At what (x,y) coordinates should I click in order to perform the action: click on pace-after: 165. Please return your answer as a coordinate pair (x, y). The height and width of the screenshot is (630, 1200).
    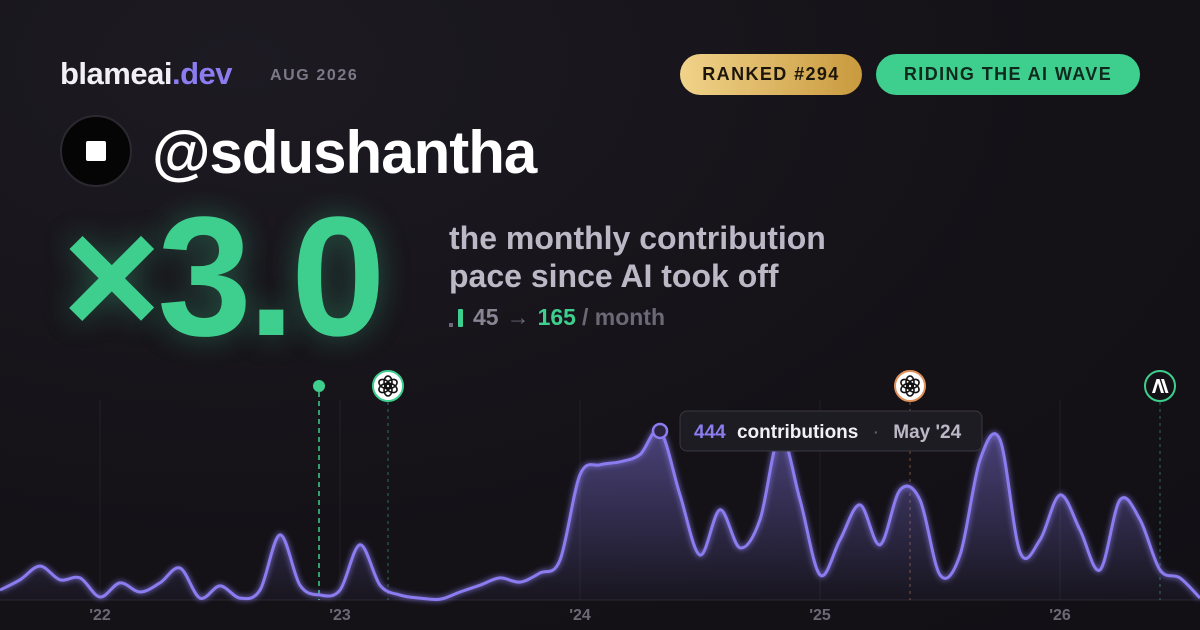
    Looking at the image, I should click on (556, 317).